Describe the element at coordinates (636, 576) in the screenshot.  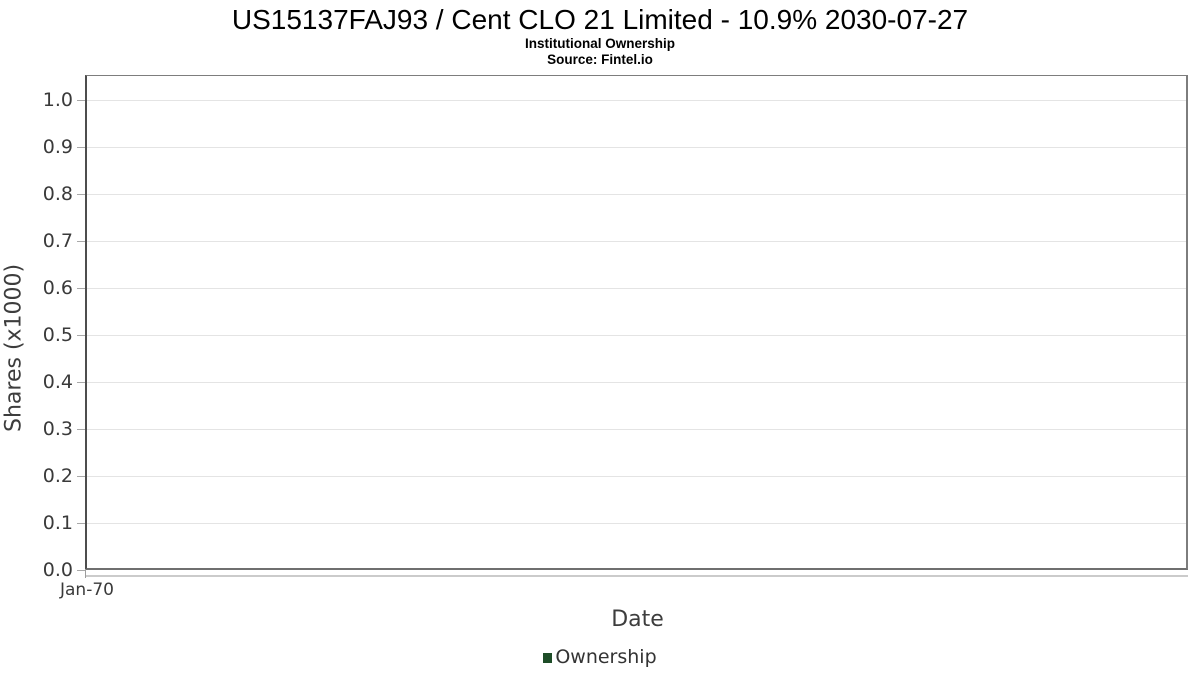
I see `x-axis-line` at that location.